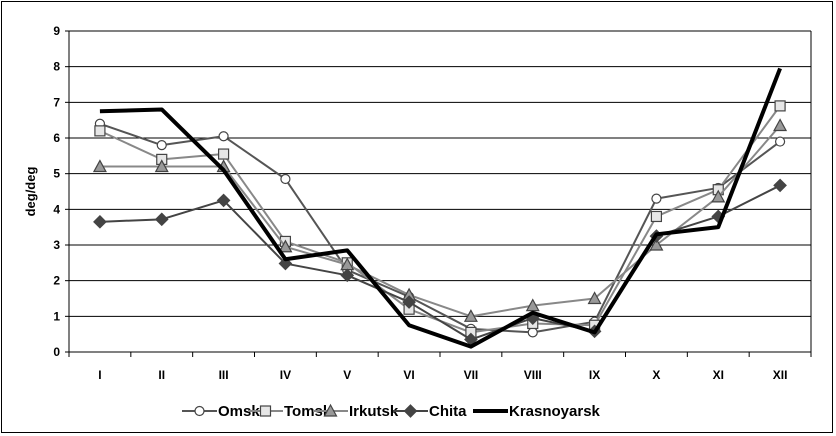  Describe the element at coordinates (656, 375) in the screenshot. I see `x-tick-label: X` at that location.